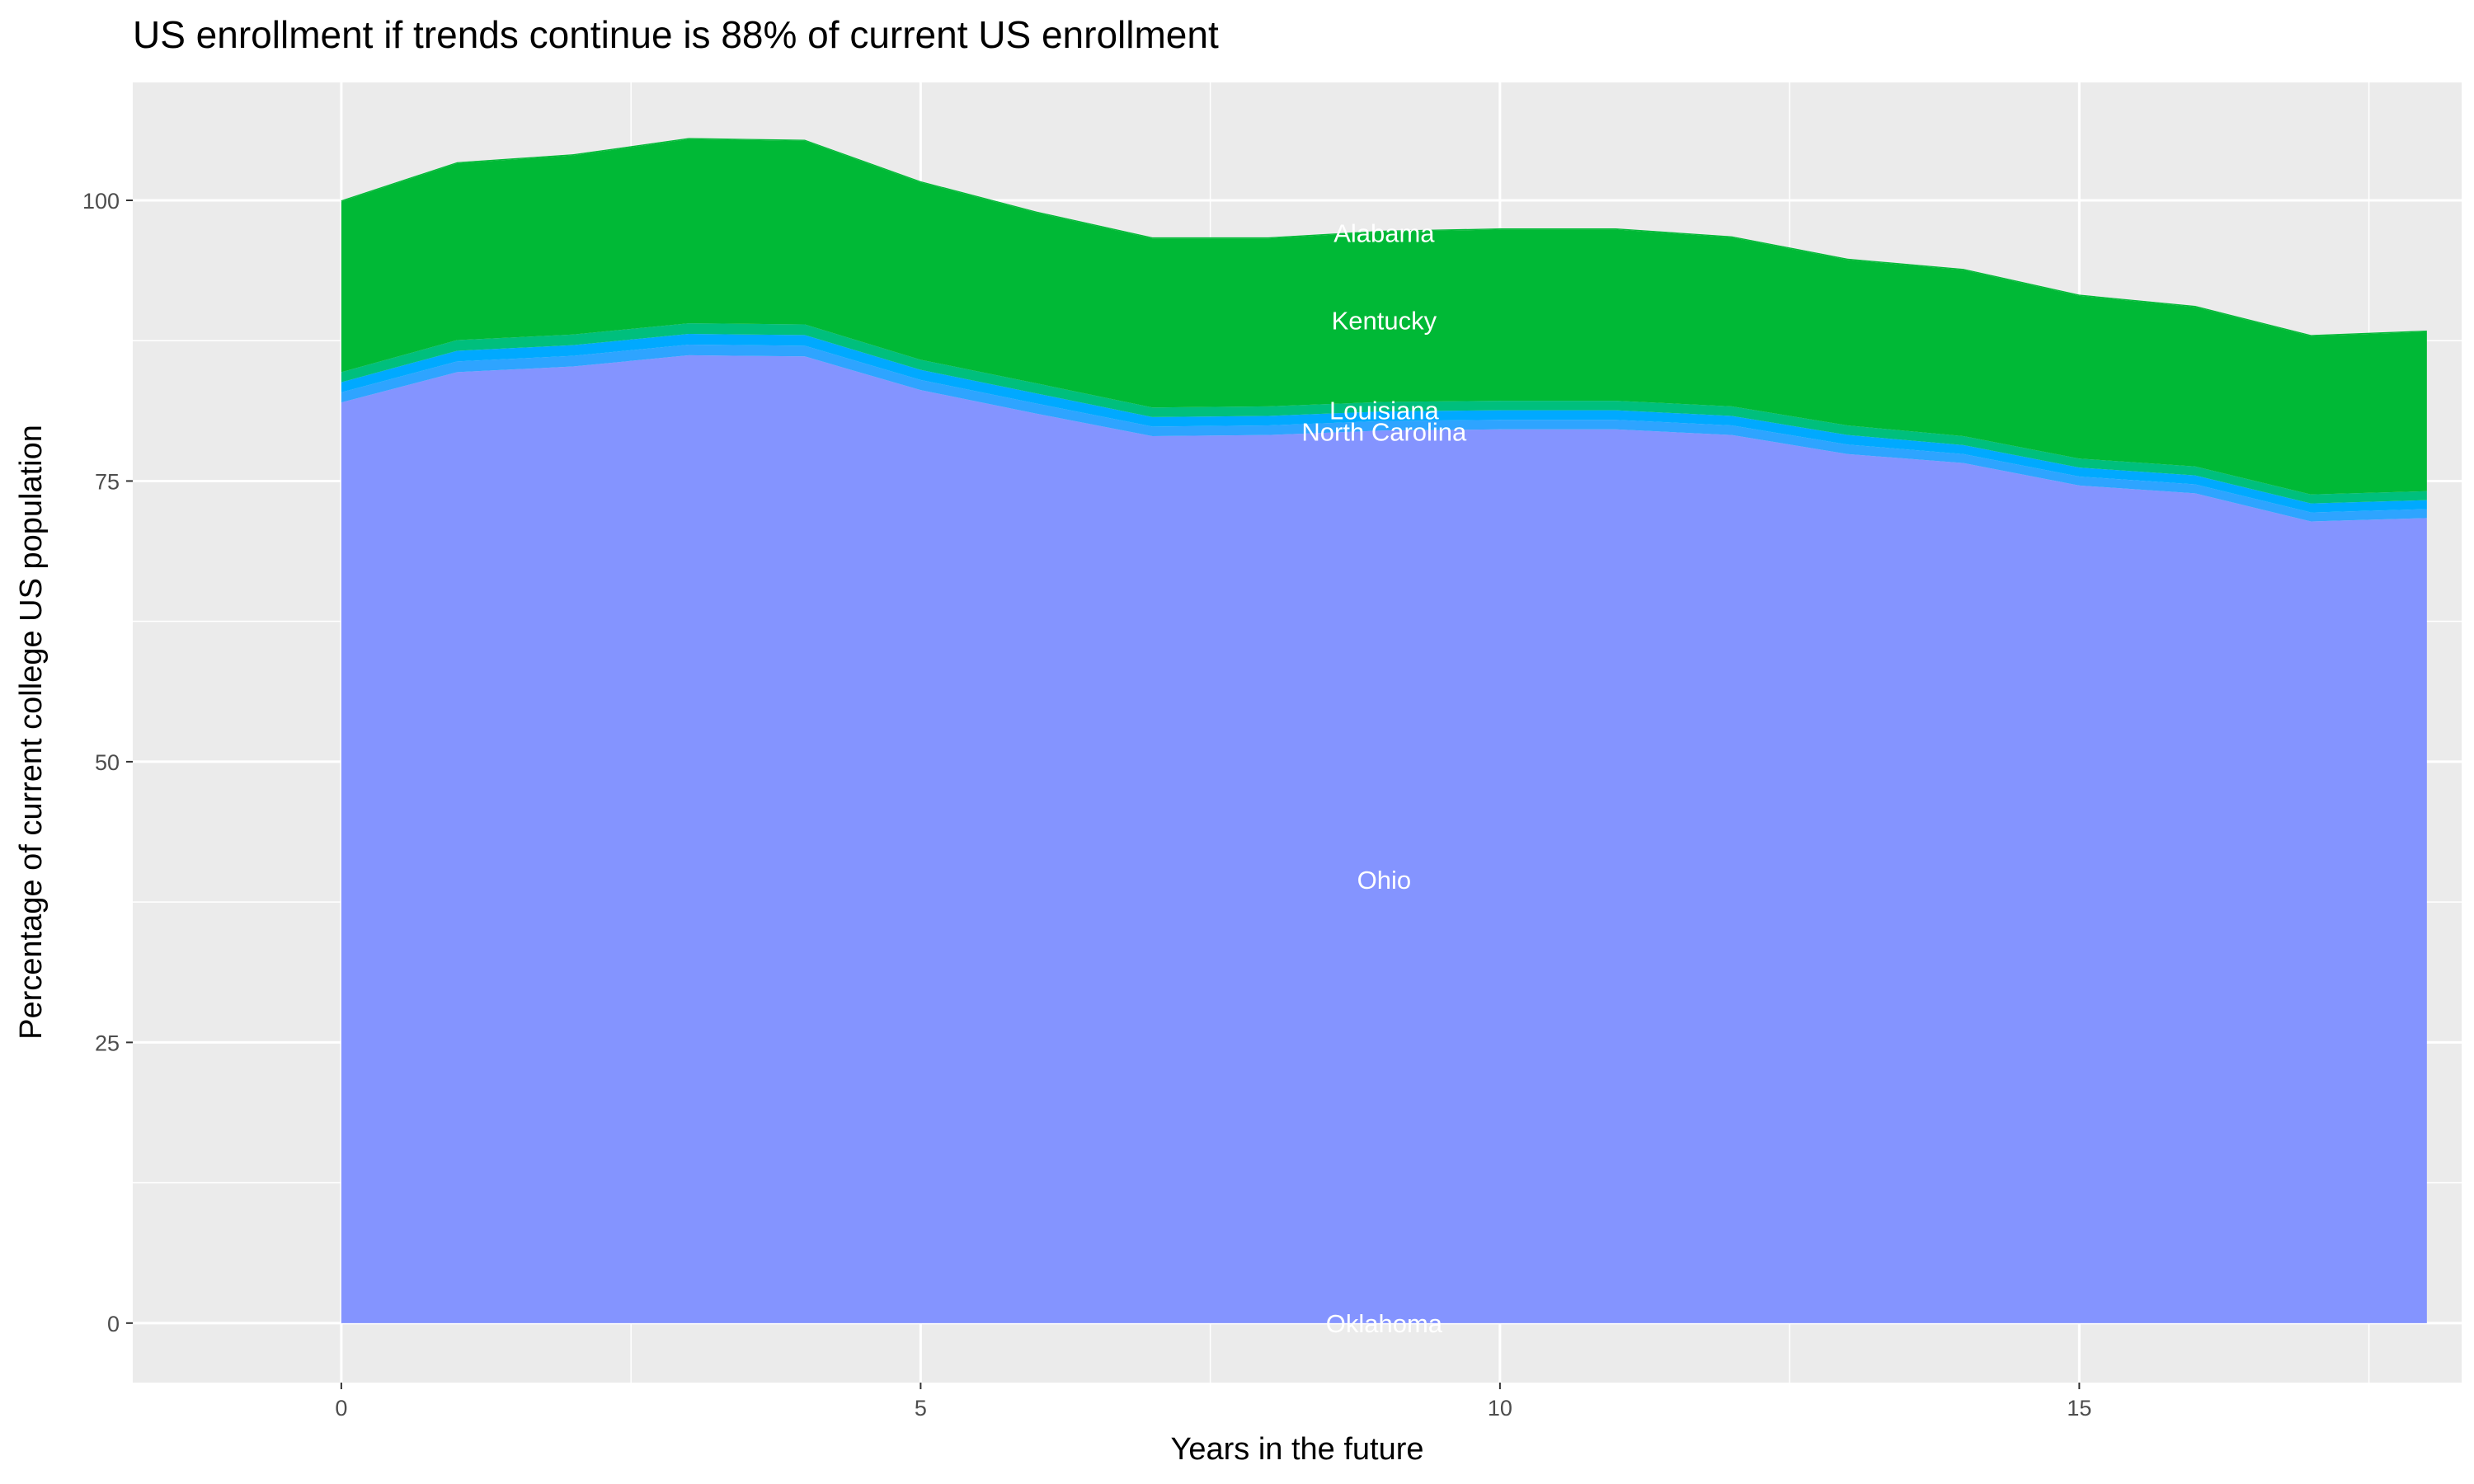 The height and width of the screenshot is (1484, 2474). I want to click on x-axis-title: Years in the future, so click(1296, 1449).